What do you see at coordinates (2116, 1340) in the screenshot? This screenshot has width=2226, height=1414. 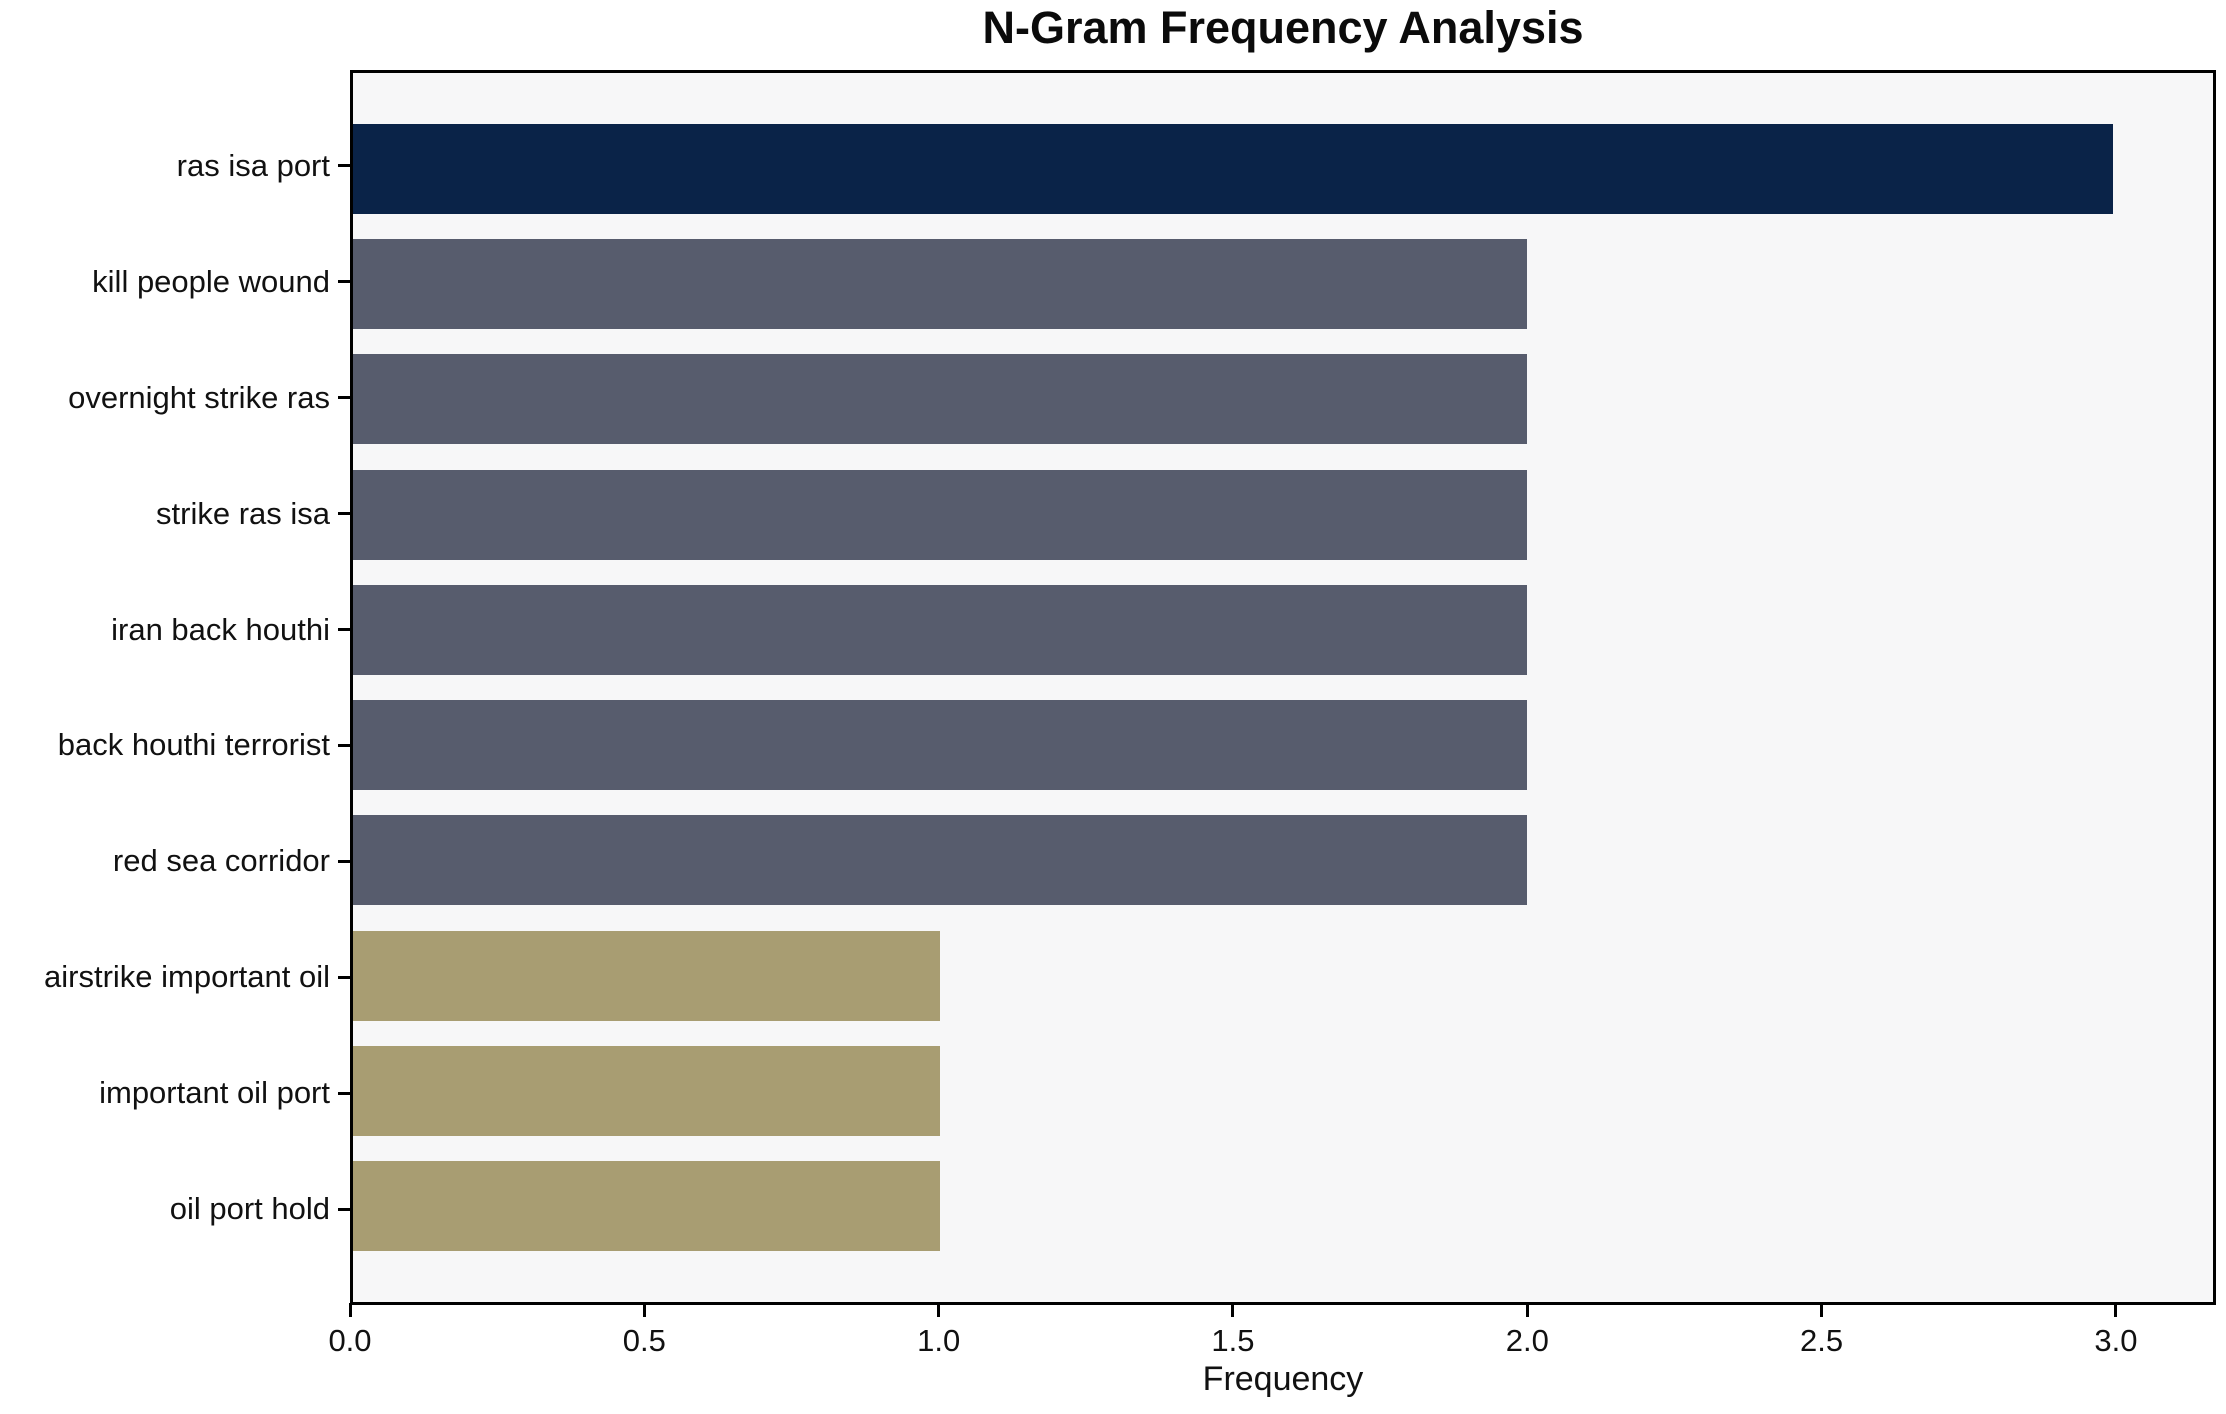 I see `x-tick-label: 3.0` at bounding box center [2116, 1340].